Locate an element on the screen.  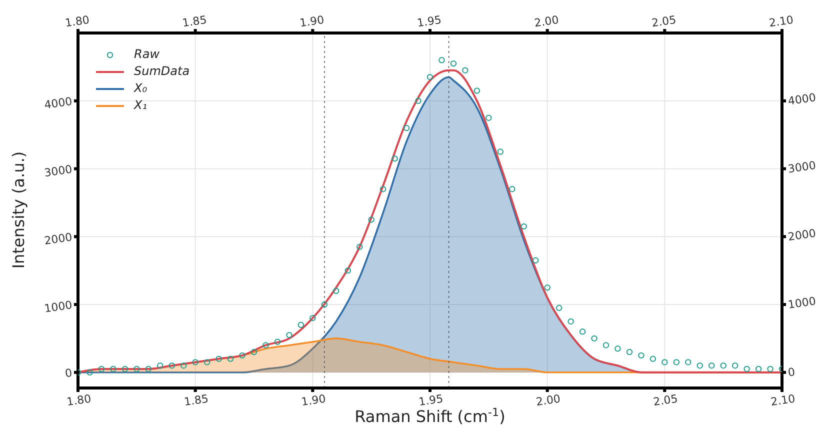
x-tick-label: 1.85 is located at coordinates (195, 21).